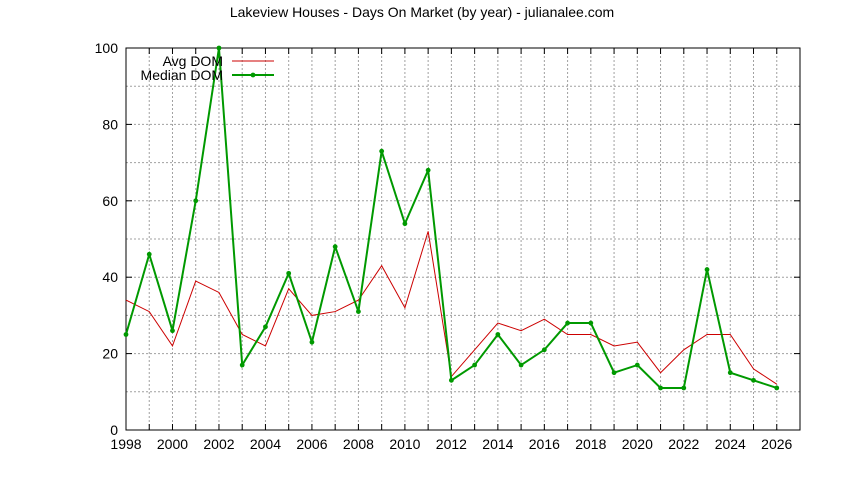 Image resolution: width=844 pixels, height=480 pixels. What do you see at coordinates (110, 201) in the screenshot?
I see `y-tick-label: 60` at bounding box center [110, 201].